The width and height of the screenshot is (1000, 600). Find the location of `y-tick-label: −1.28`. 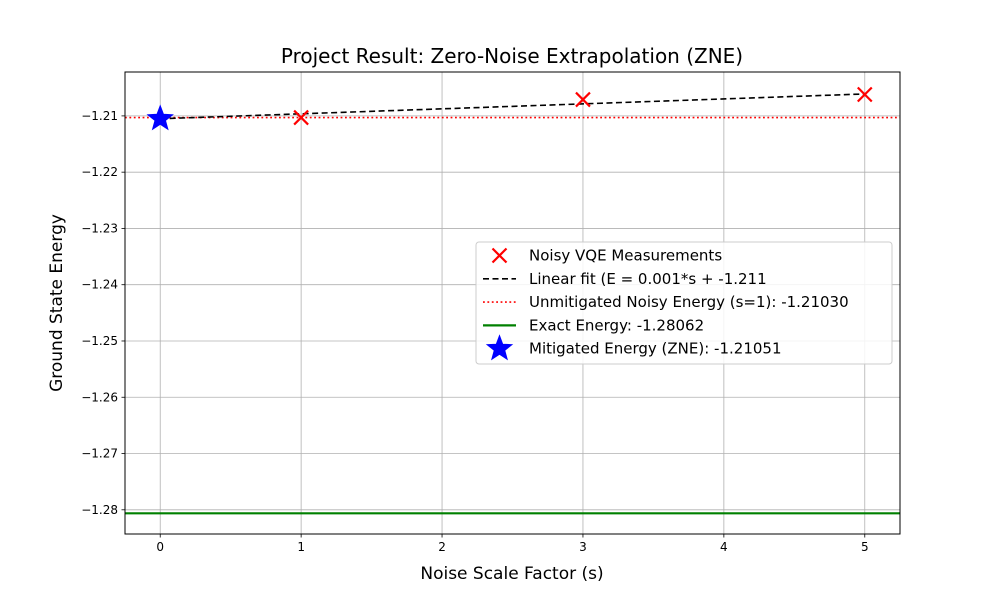

y-tick-label: −1.28 is located at coordinates (99, 510).